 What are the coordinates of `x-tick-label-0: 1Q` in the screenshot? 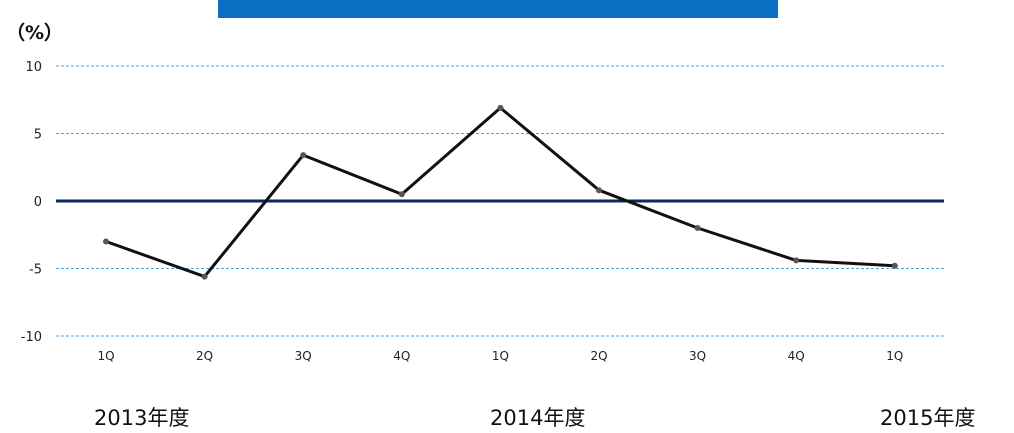 It's located at (105, 356).